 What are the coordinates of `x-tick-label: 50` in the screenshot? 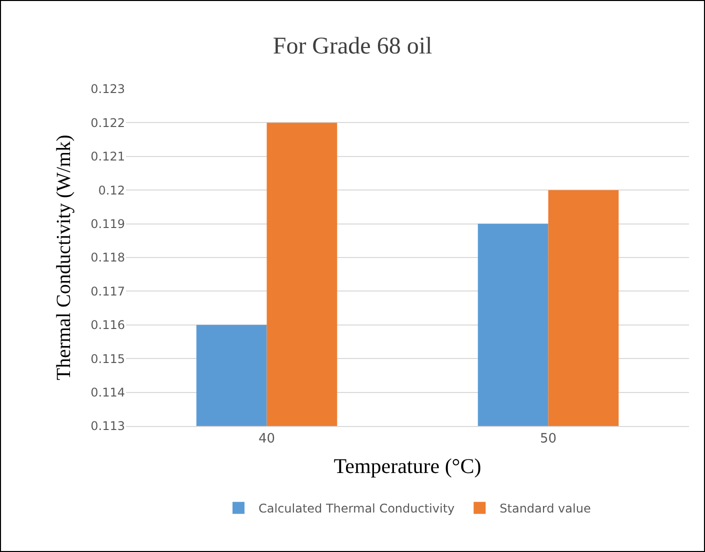 It's located at (548, 439).